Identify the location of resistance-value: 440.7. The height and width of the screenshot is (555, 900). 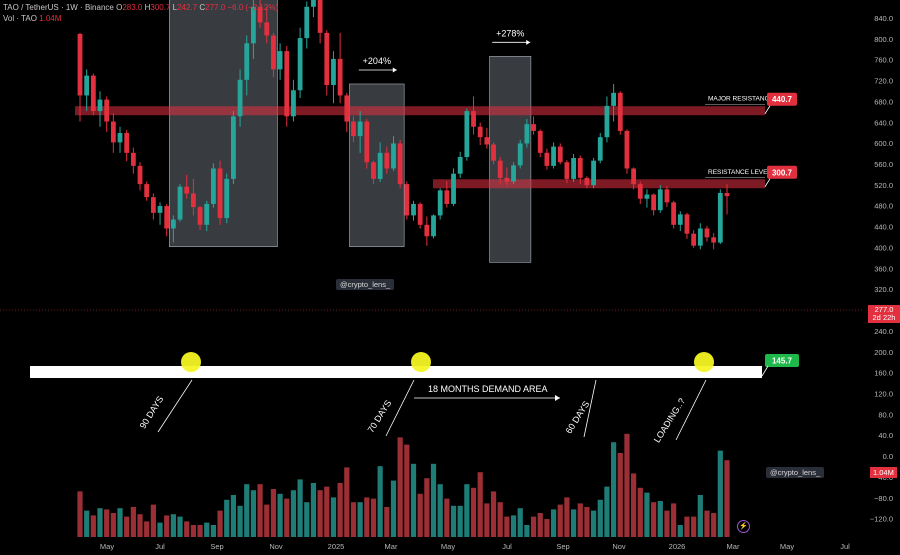
(782, 99).